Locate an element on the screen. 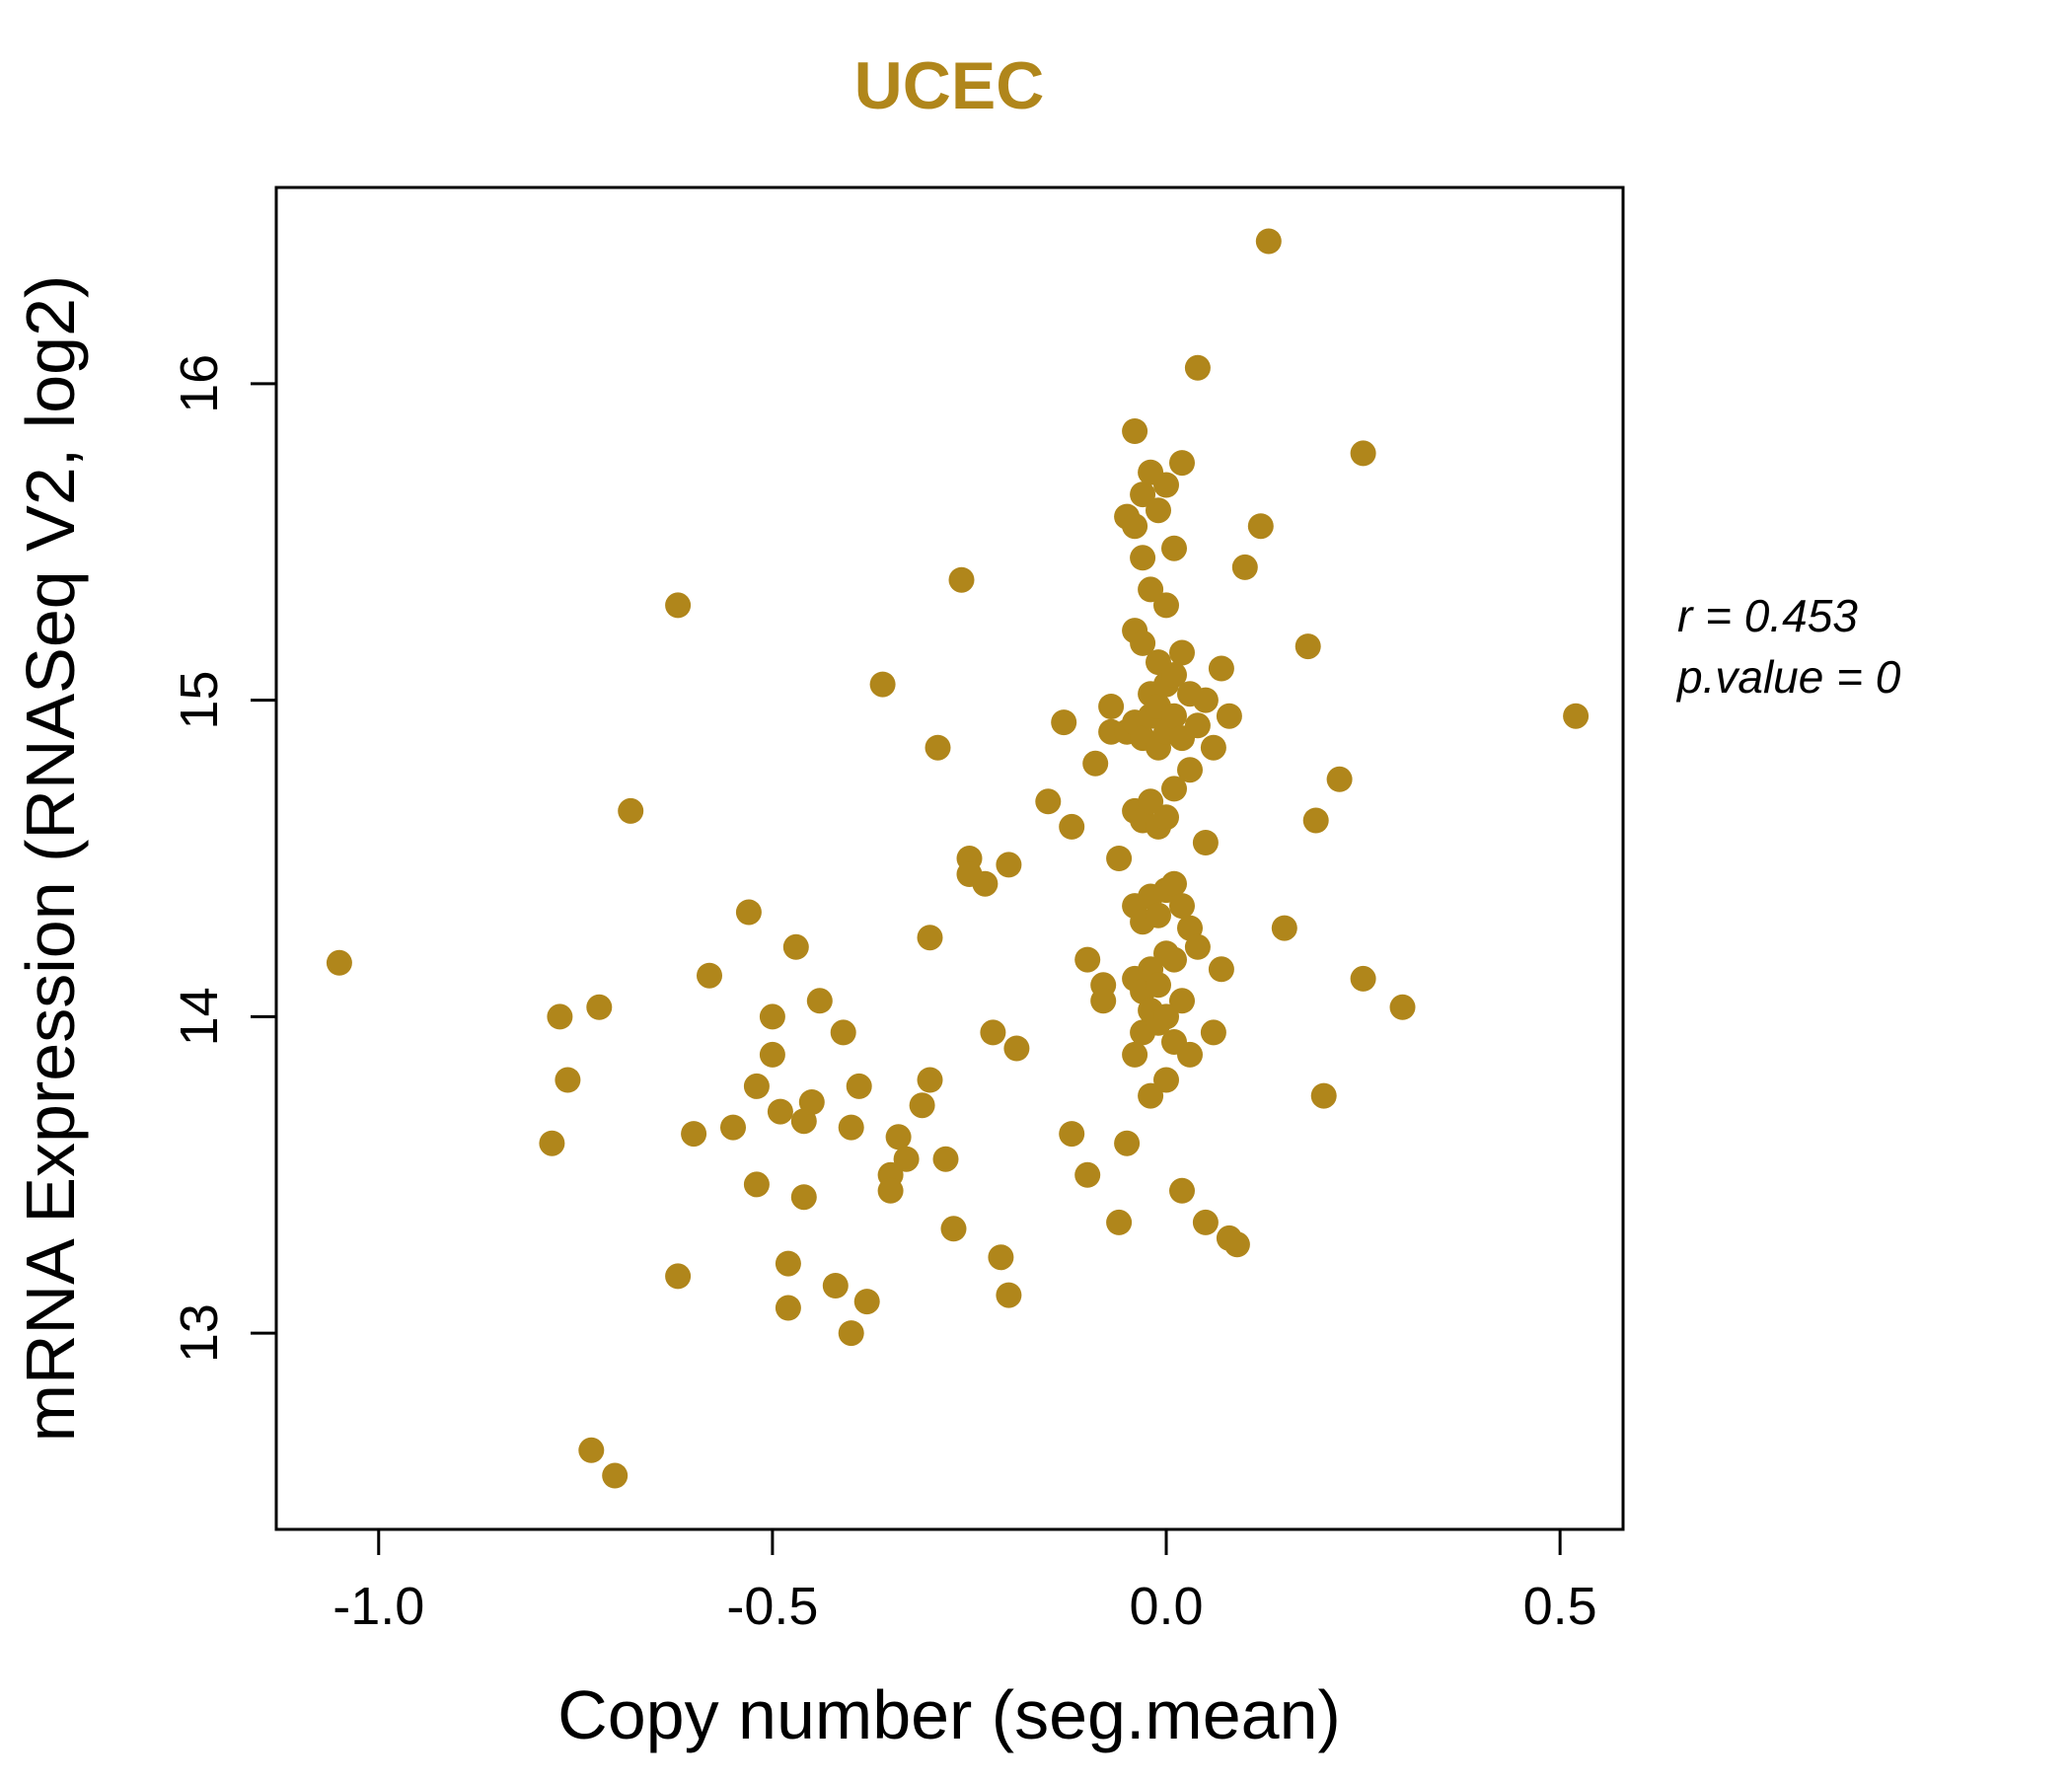  y-tick-label: 15 is located at coordinates (200, 701).